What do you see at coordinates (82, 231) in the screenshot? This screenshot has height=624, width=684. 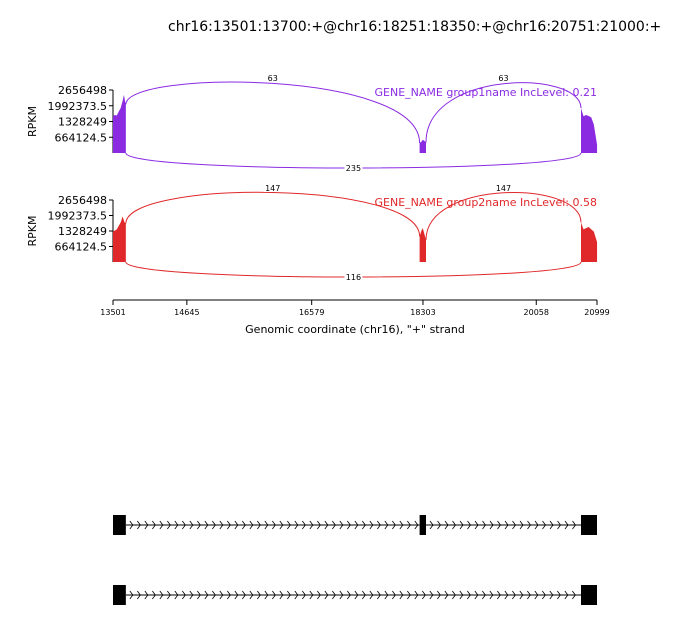 I see `y-tick-label: 1328249` at bounding box center [82, 231].